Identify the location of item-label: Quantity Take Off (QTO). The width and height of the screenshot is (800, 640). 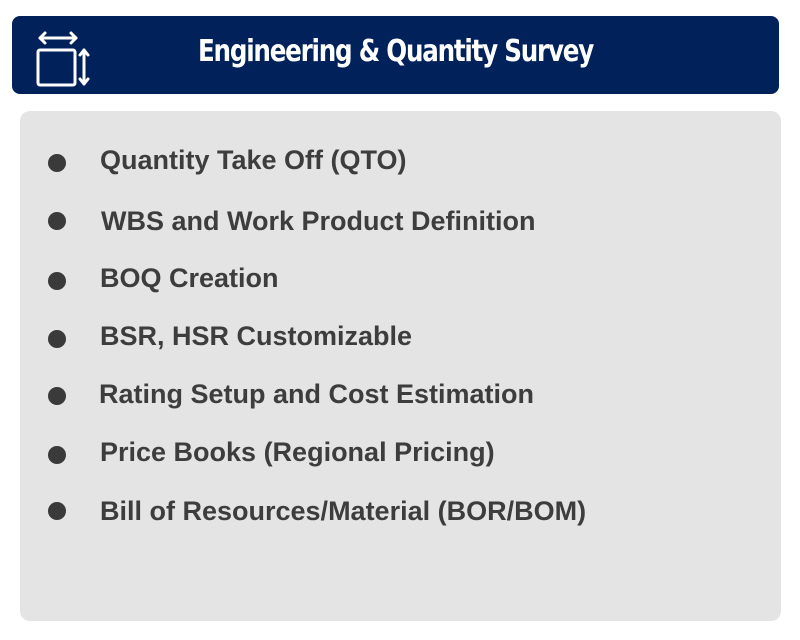
(253, 160).